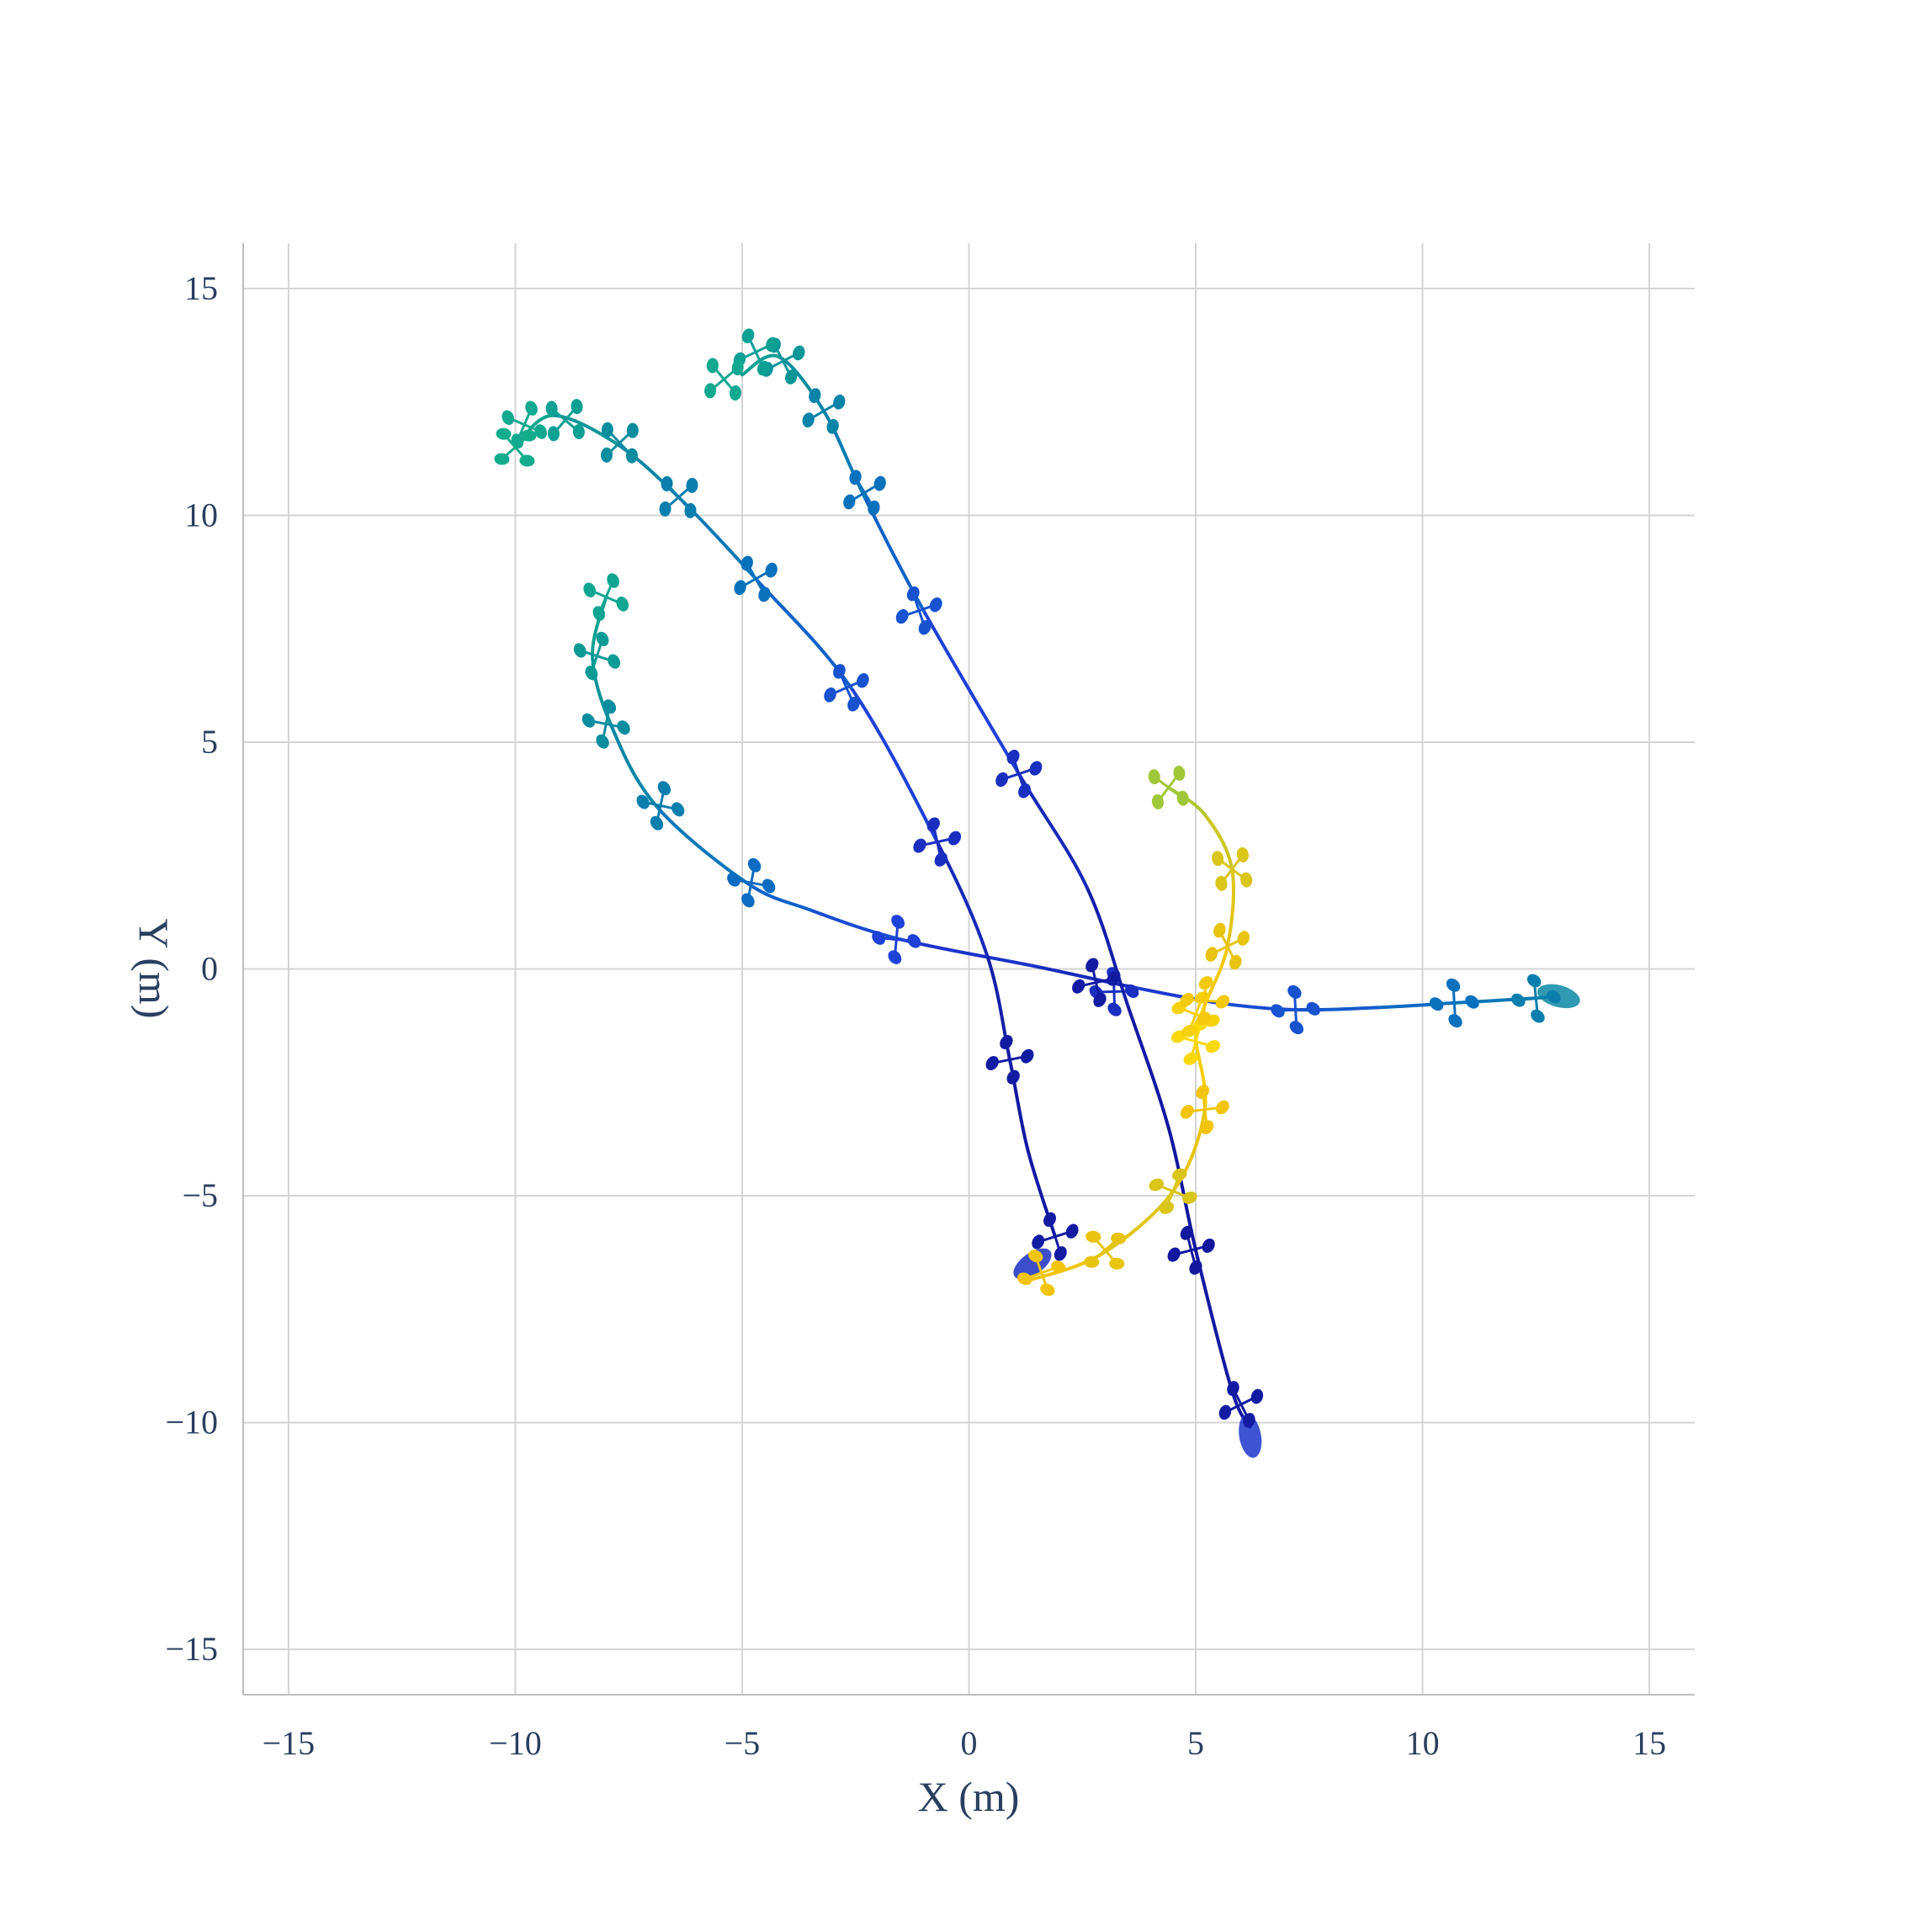 The image size is (1932, 1932). I want to click on x-axis-title: X (m), so click(969, 1796).